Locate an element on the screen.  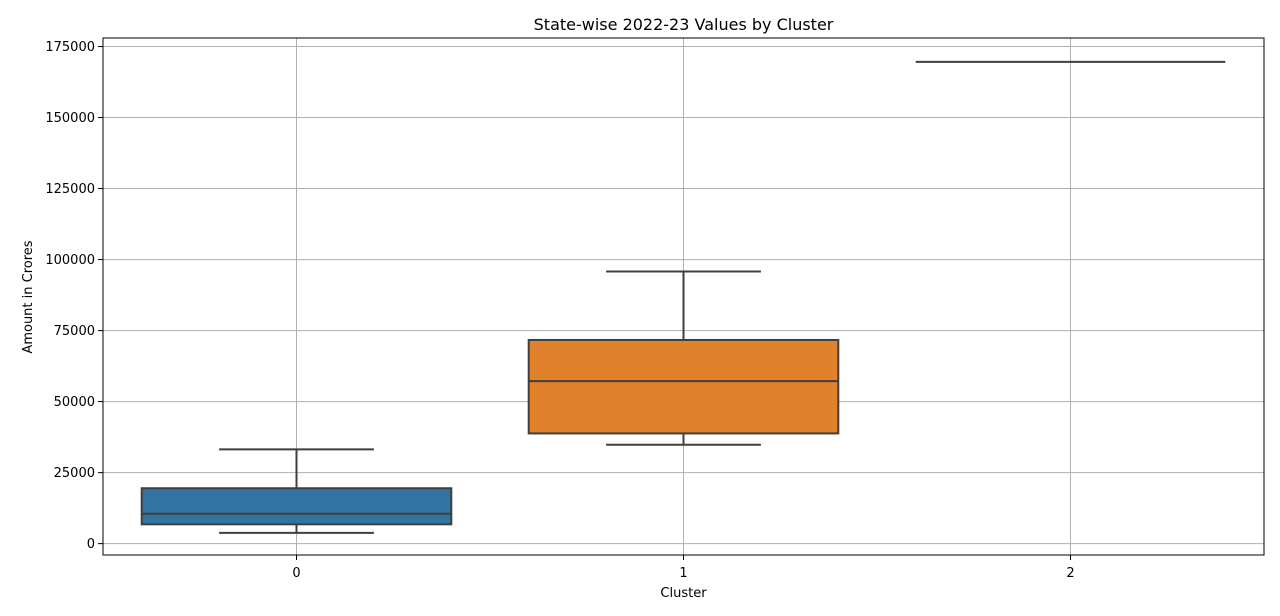
x-axis-ticks: 0 1 2 is located at coordinates (683, 568).